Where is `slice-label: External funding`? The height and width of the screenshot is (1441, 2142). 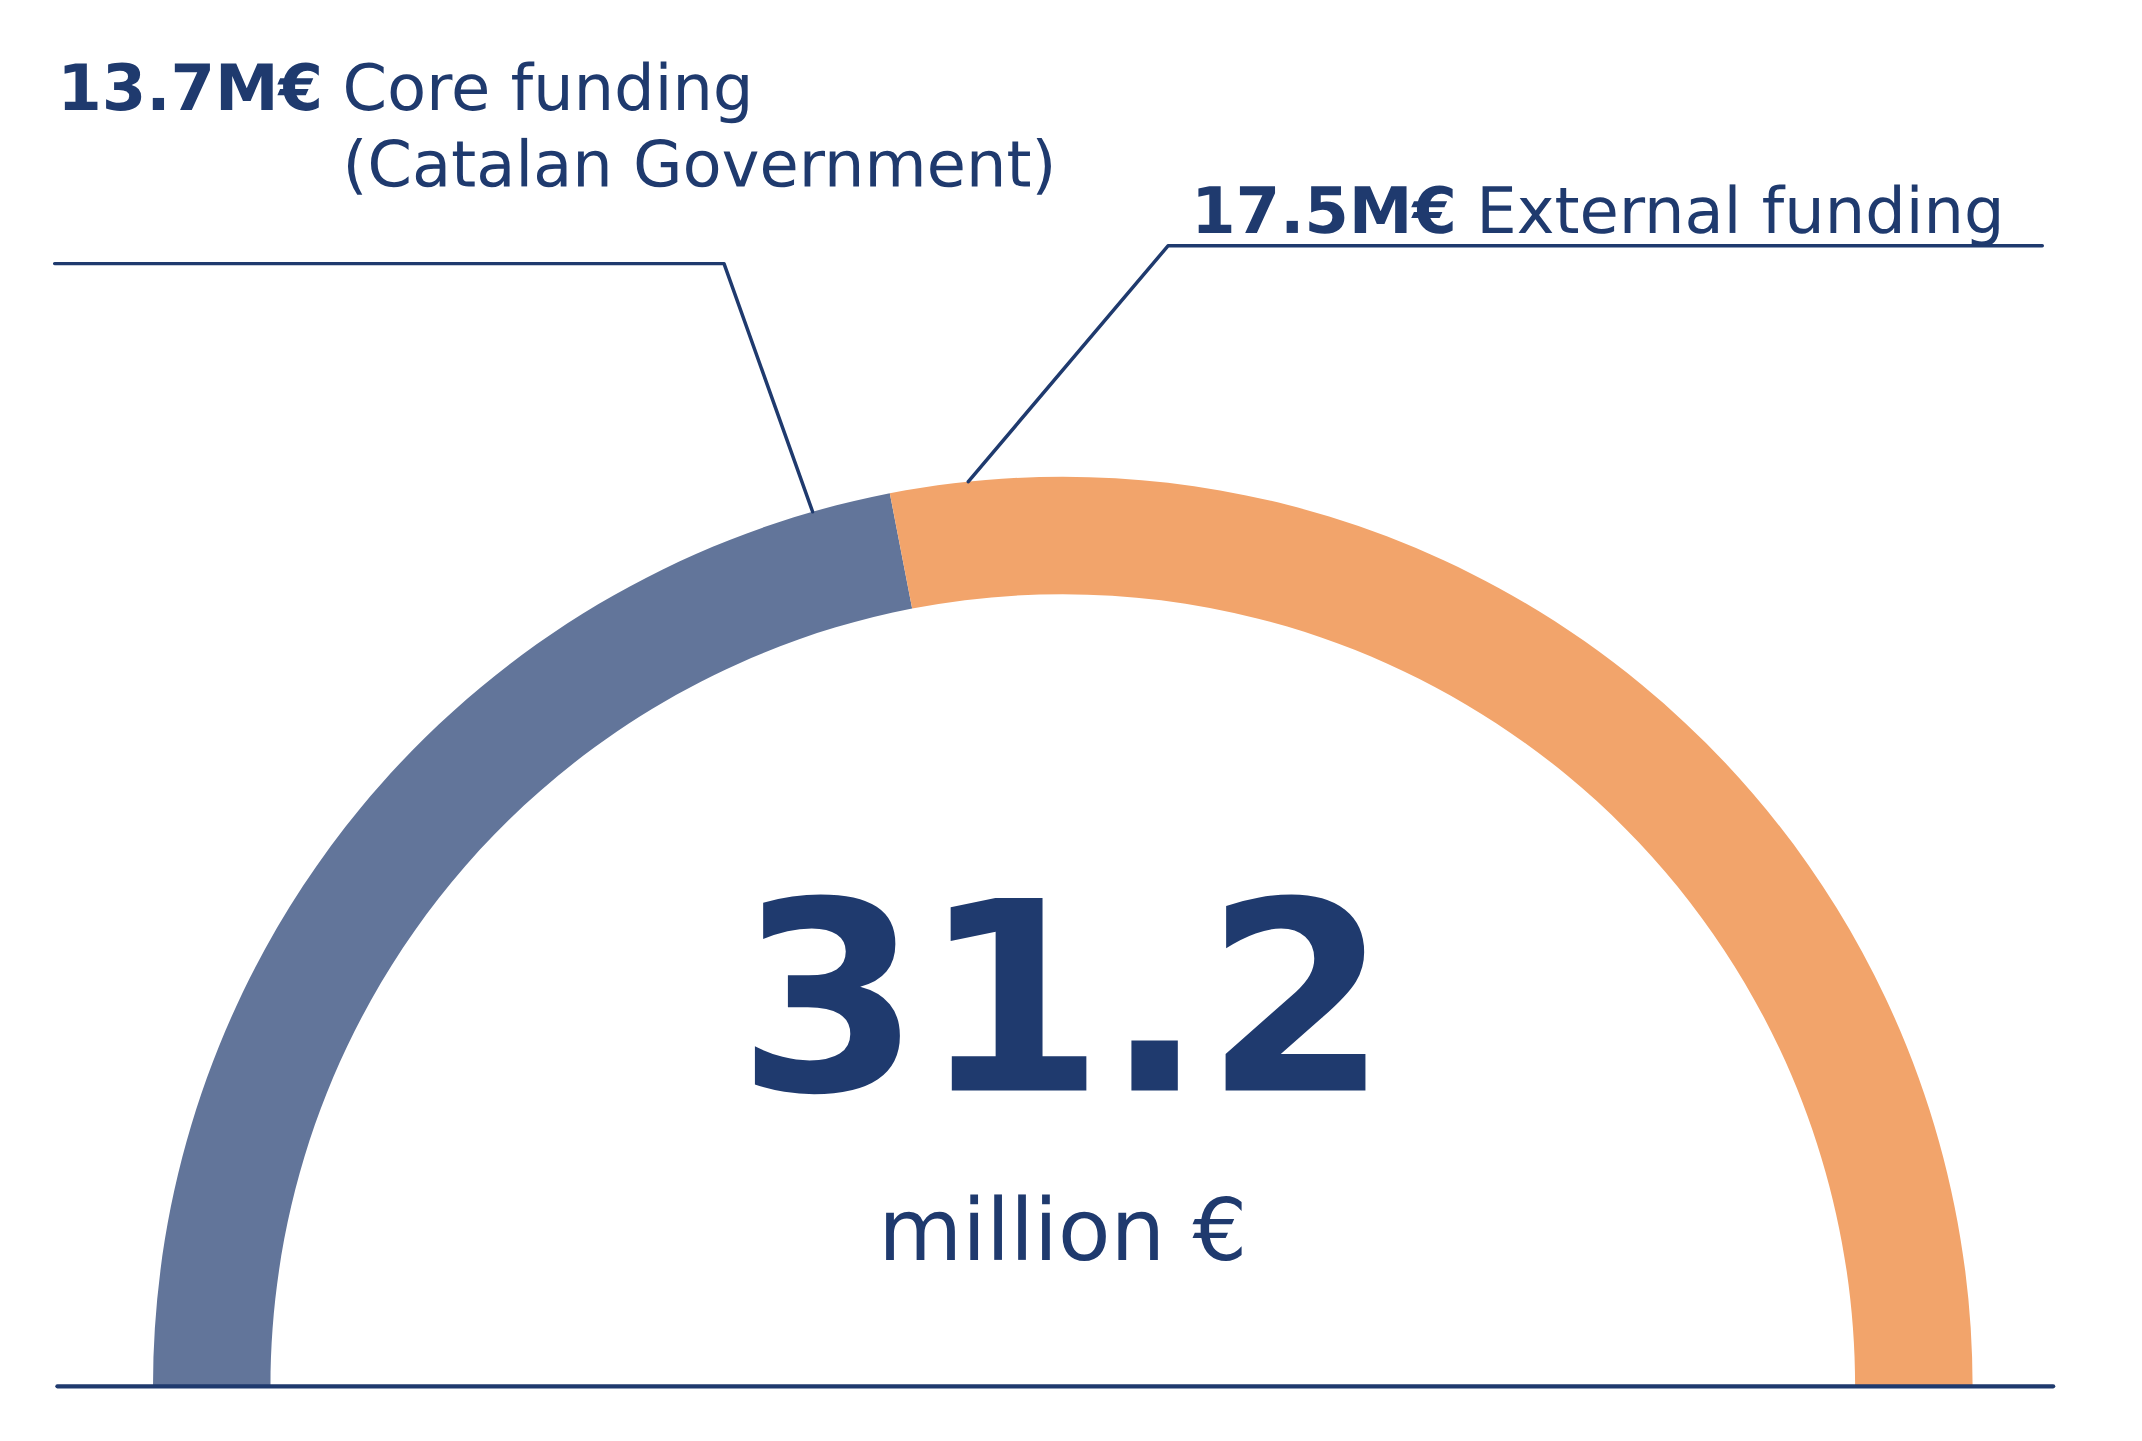 slice-label: External funding is located at coordinates (1740, 215).